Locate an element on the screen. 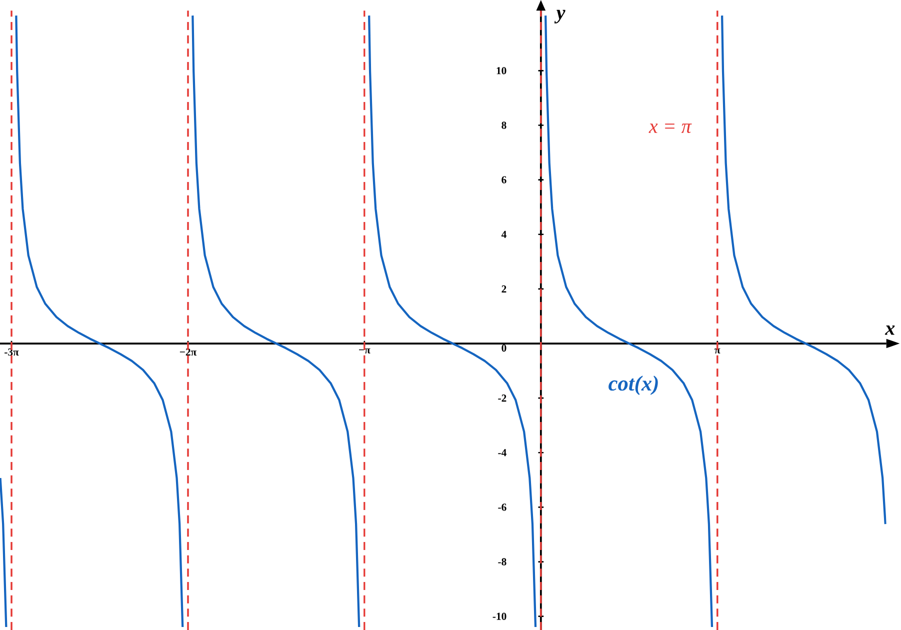 The height and width of the screenshot is (630, 901). y-tick-label: -6 is located at coordinates (502, 507).